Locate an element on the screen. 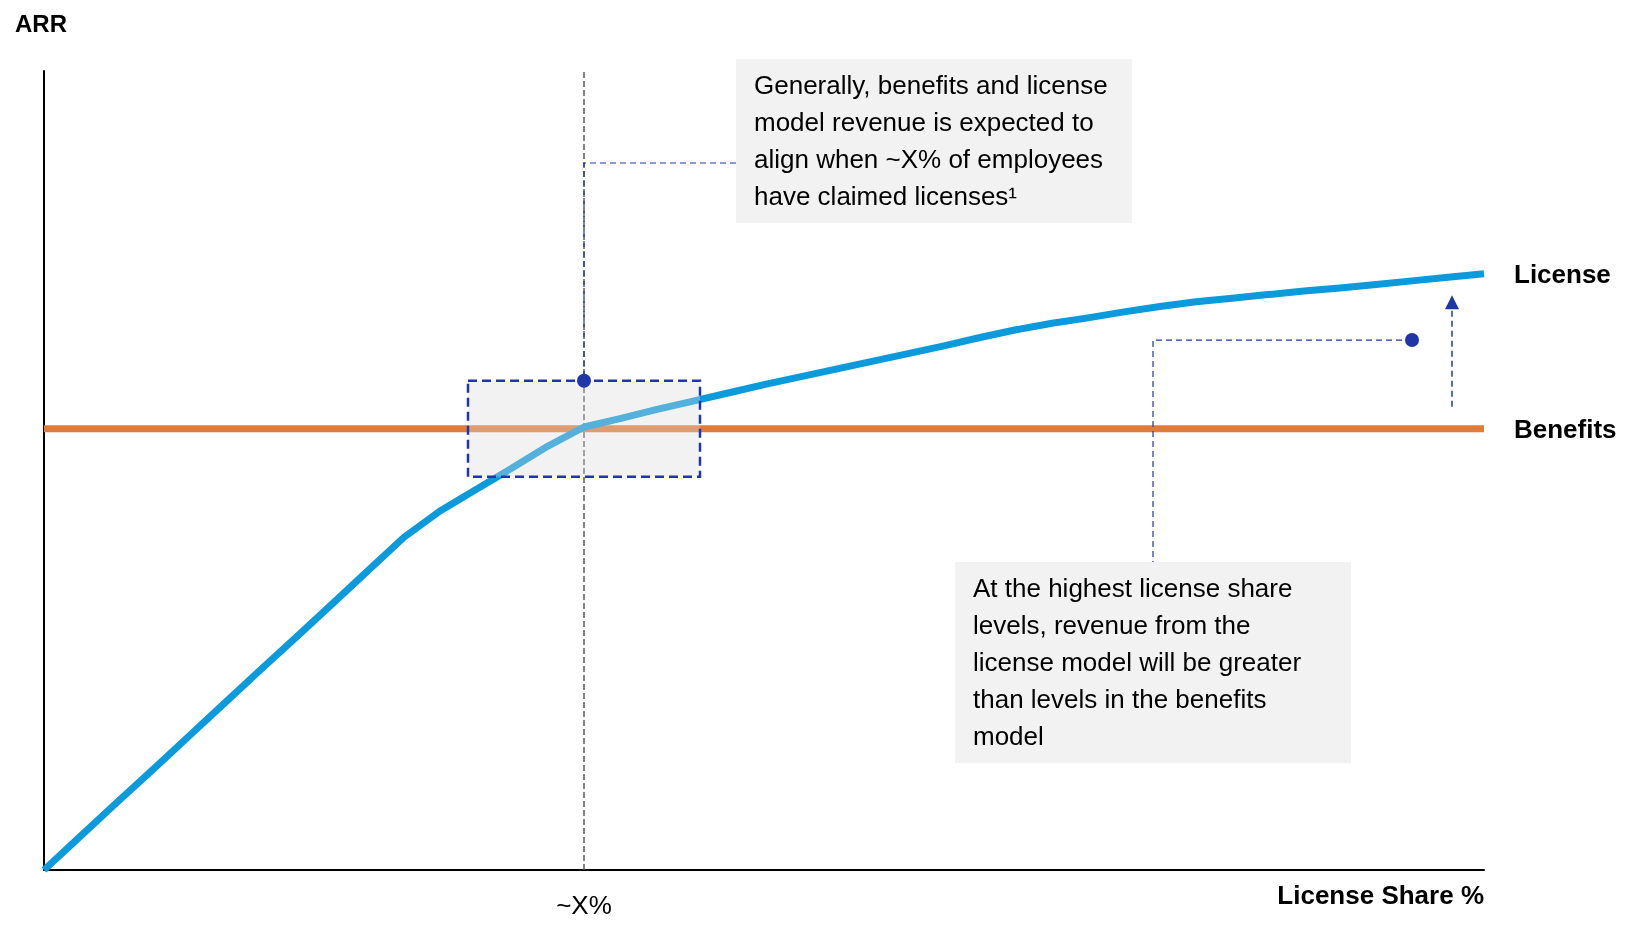 The image size is (1627, 931). series-label: License is located at coordinates (1562, 273).